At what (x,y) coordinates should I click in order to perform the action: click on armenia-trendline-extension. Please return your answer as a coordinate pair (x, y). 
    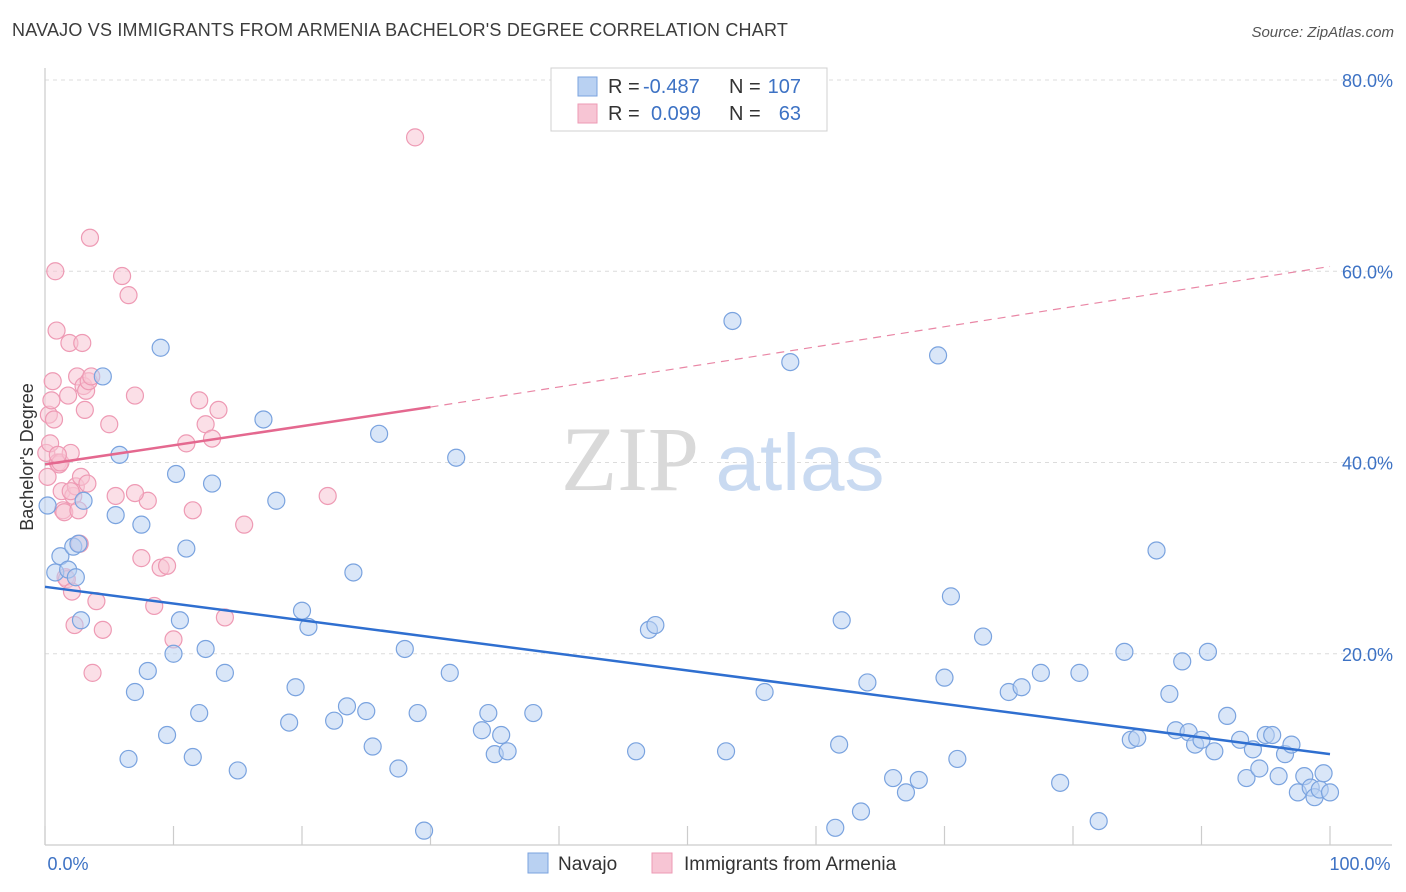
    Looking at the image, I should click on (880, 336).